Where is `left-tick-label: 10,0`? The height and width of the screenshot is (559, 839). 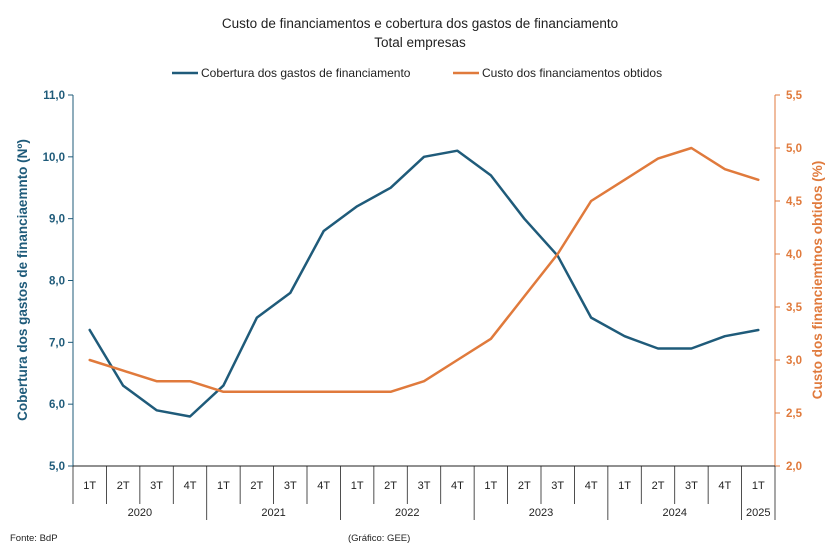 left-tick-label: 10,0 is located at coordinates (54, 158).